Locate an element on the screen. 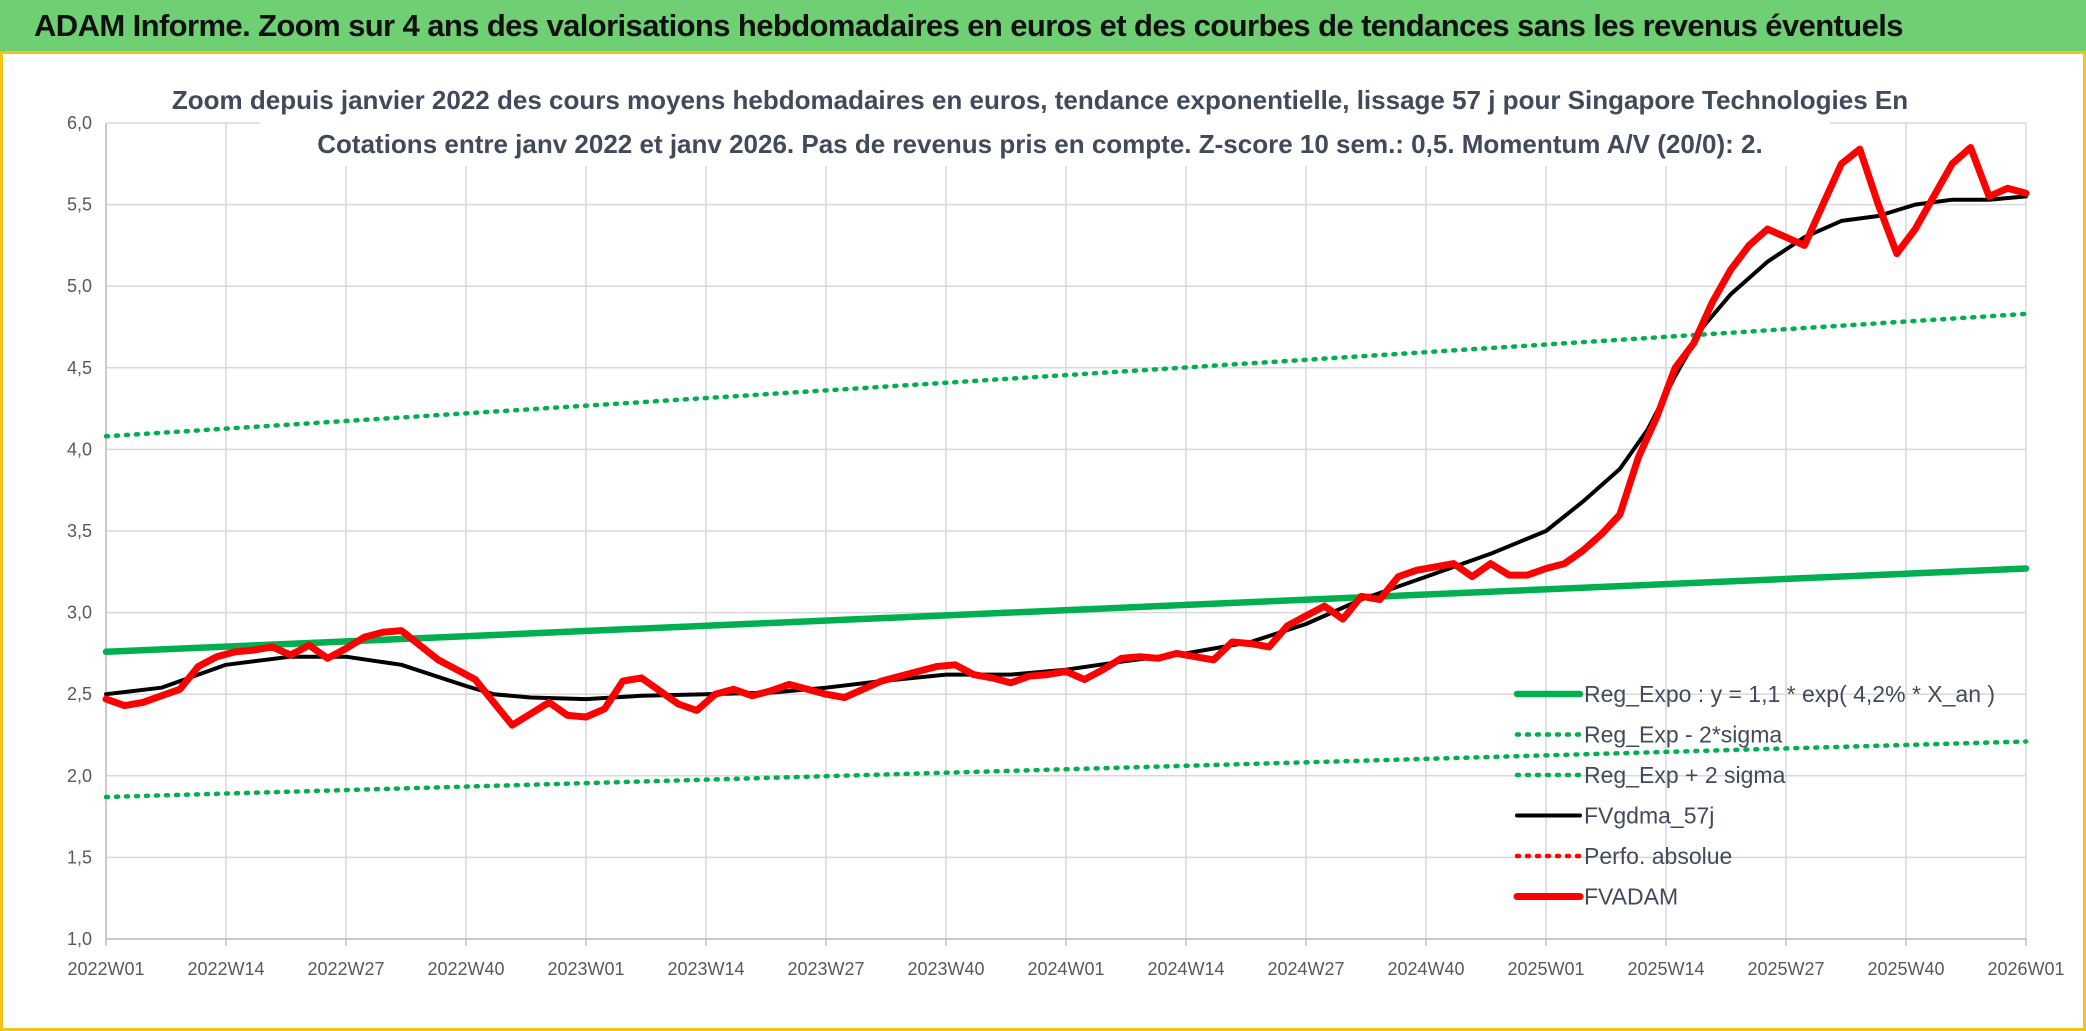  x-tick-label: 2023W40 is located at coordinates (945, 969).